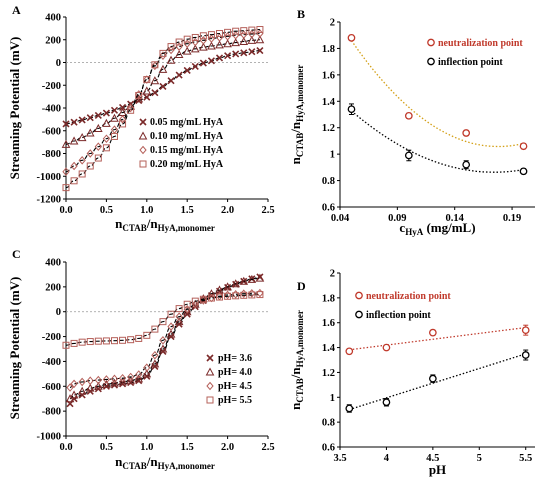 This screenshot has width=550, height=480. Describe the element at coordinates (328, 49) in the screenshot. I see `y-tick-label: 1.8` at that location.